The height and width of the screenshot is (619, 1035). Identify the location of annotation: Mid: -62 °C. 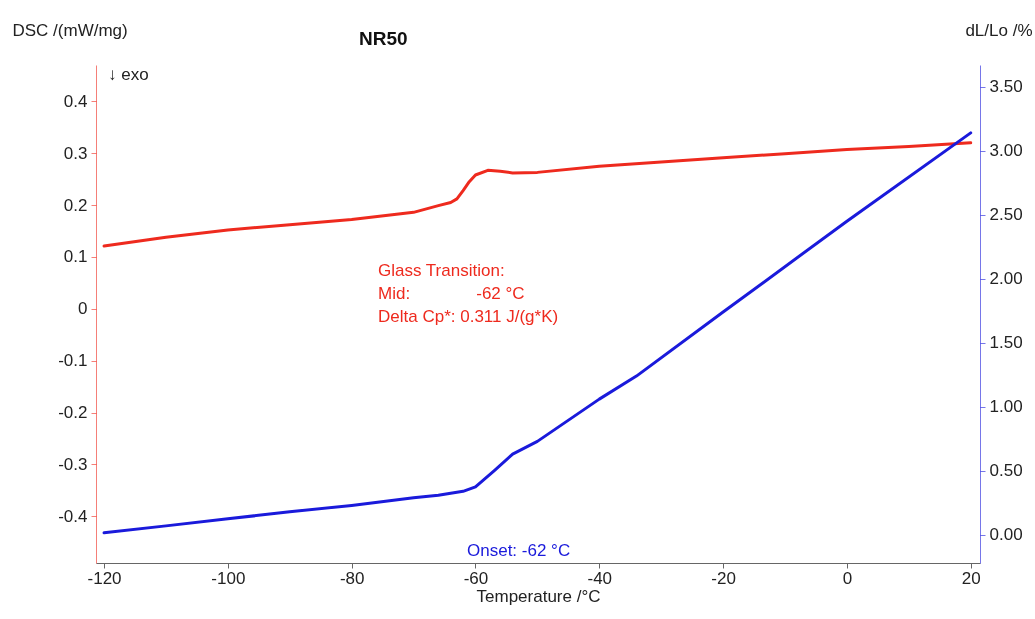
(451, 293).